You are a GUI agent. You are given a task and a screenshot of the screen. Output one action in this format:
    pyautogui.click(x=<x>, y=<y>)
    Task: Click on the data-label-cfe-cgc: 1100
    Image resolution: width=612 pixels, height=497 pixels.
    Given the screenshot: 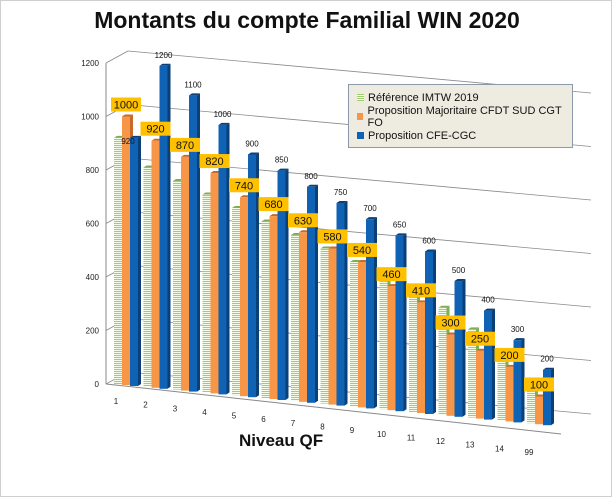 What is the action you would take?
    pyautogui.click(x=193, y=84)
    